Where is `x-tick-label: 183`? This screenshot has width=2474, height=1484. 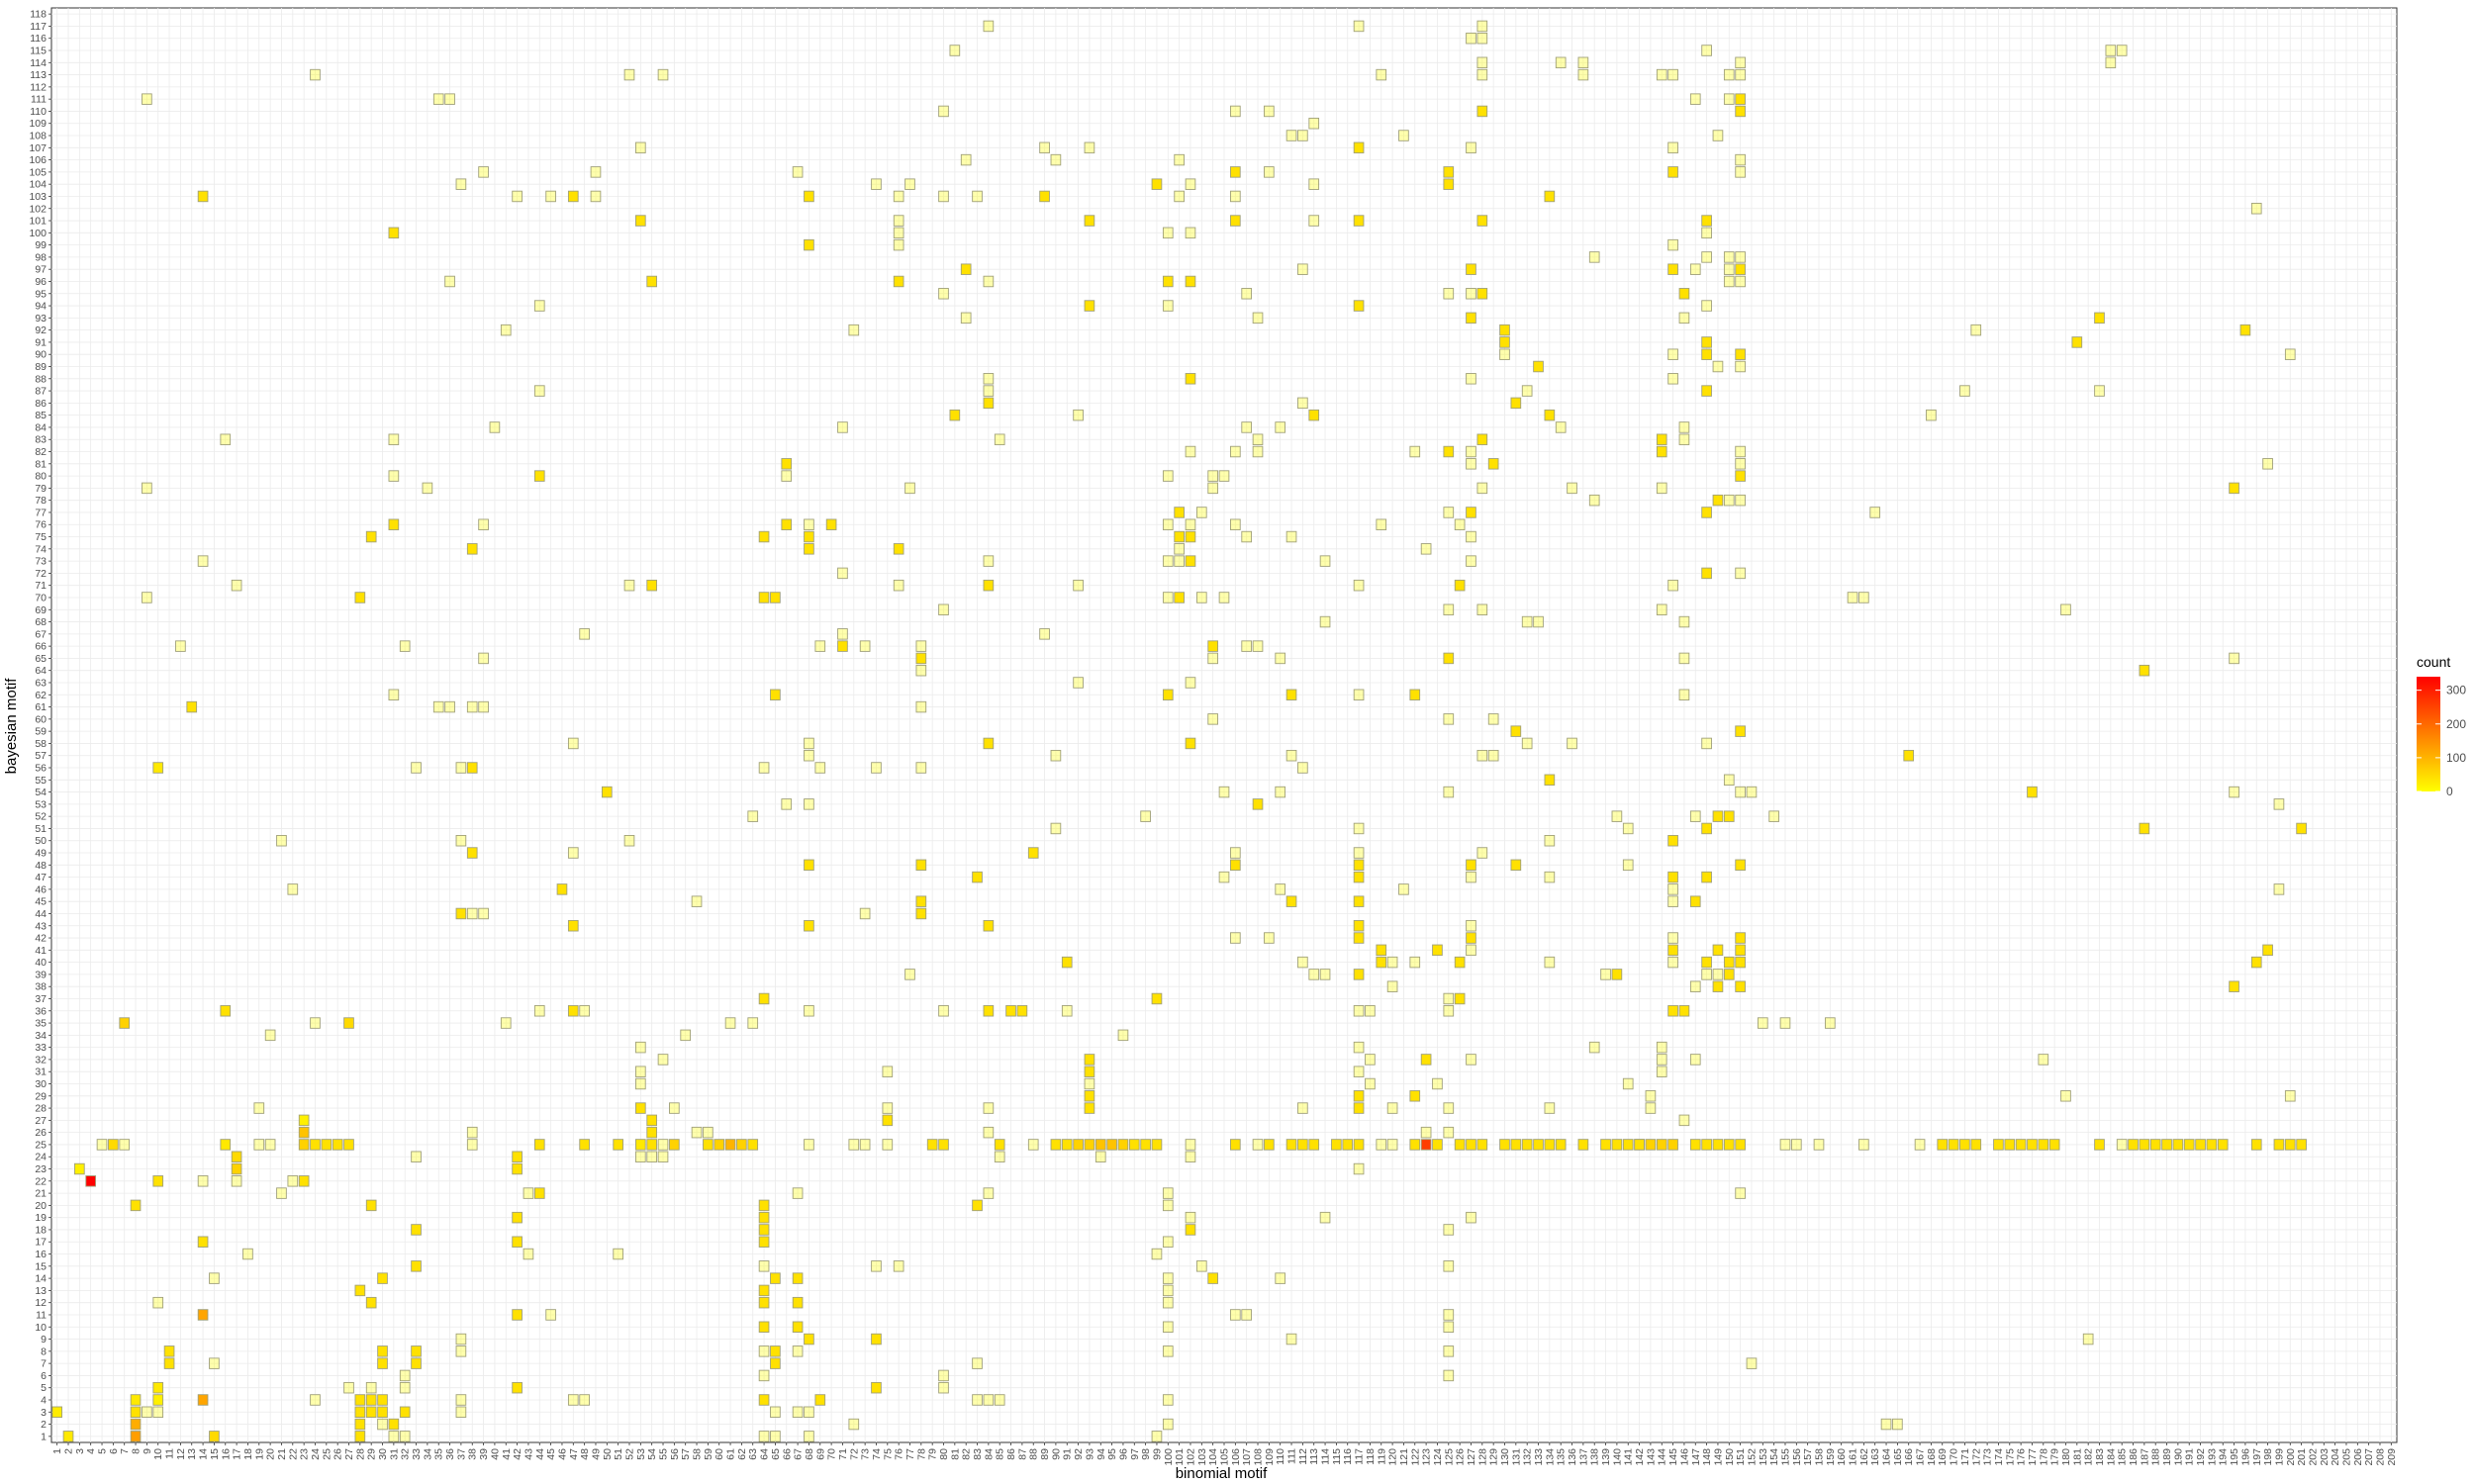
x-tick-label: 183 is located at coordinates (2100, 1457).